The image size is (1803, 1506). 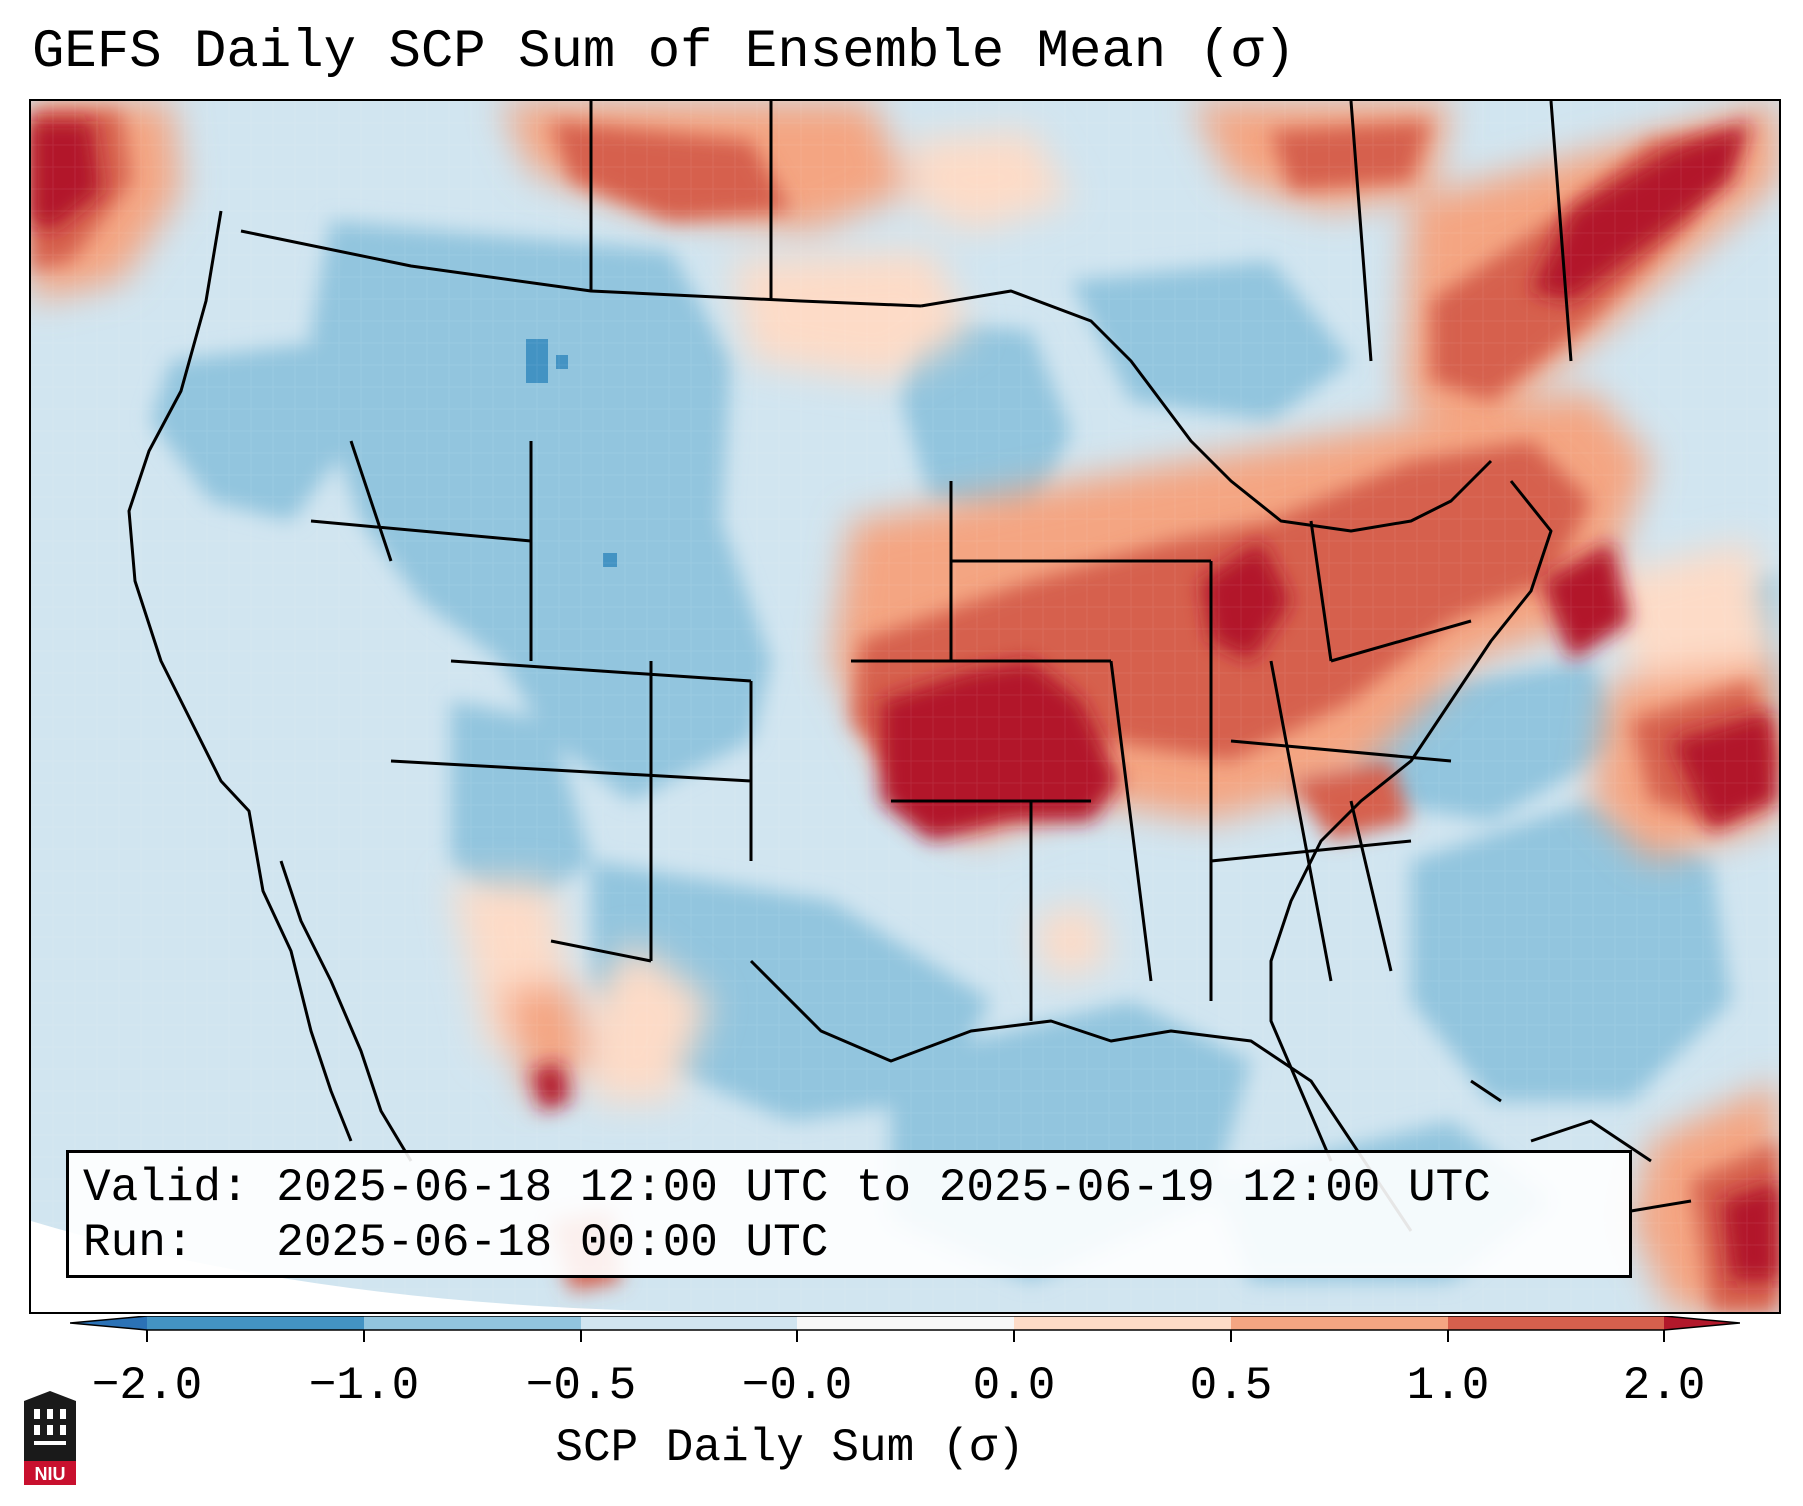 I want to click on chart-title: GEFS Daily SCP Sum of Ensemble Mean (σ), so click(x=664, y=52).